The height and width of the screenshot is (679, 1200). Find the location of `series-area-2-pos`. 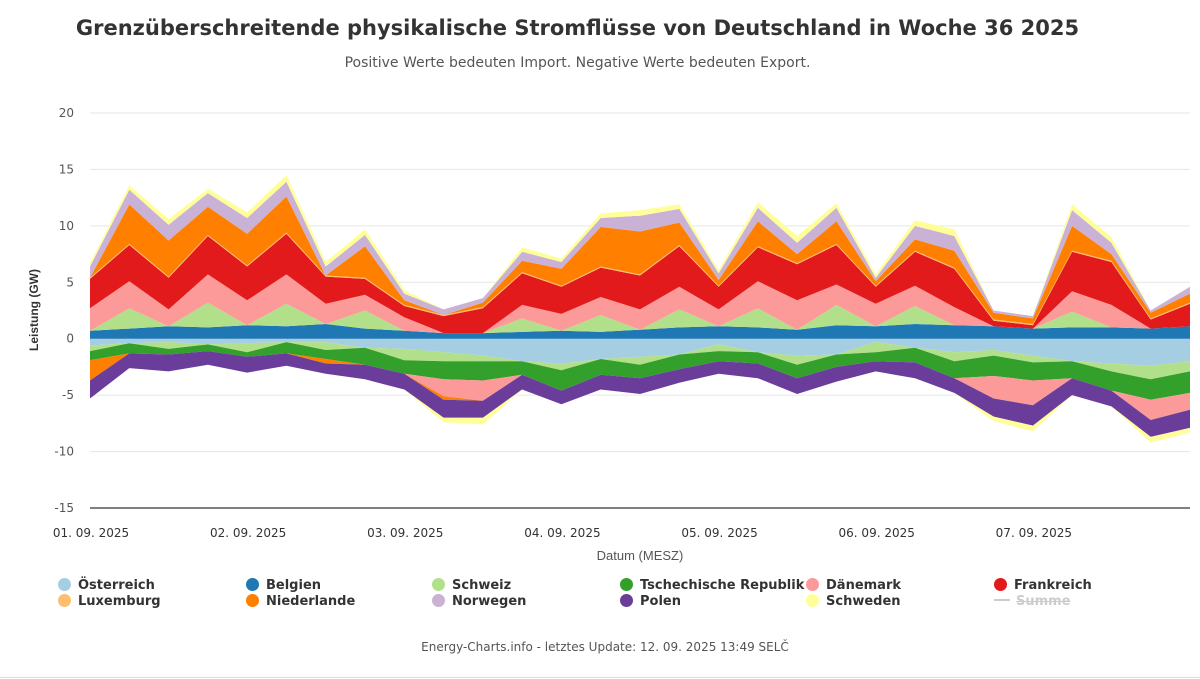

series-area-2-pos is located at coordinates (640, 318).